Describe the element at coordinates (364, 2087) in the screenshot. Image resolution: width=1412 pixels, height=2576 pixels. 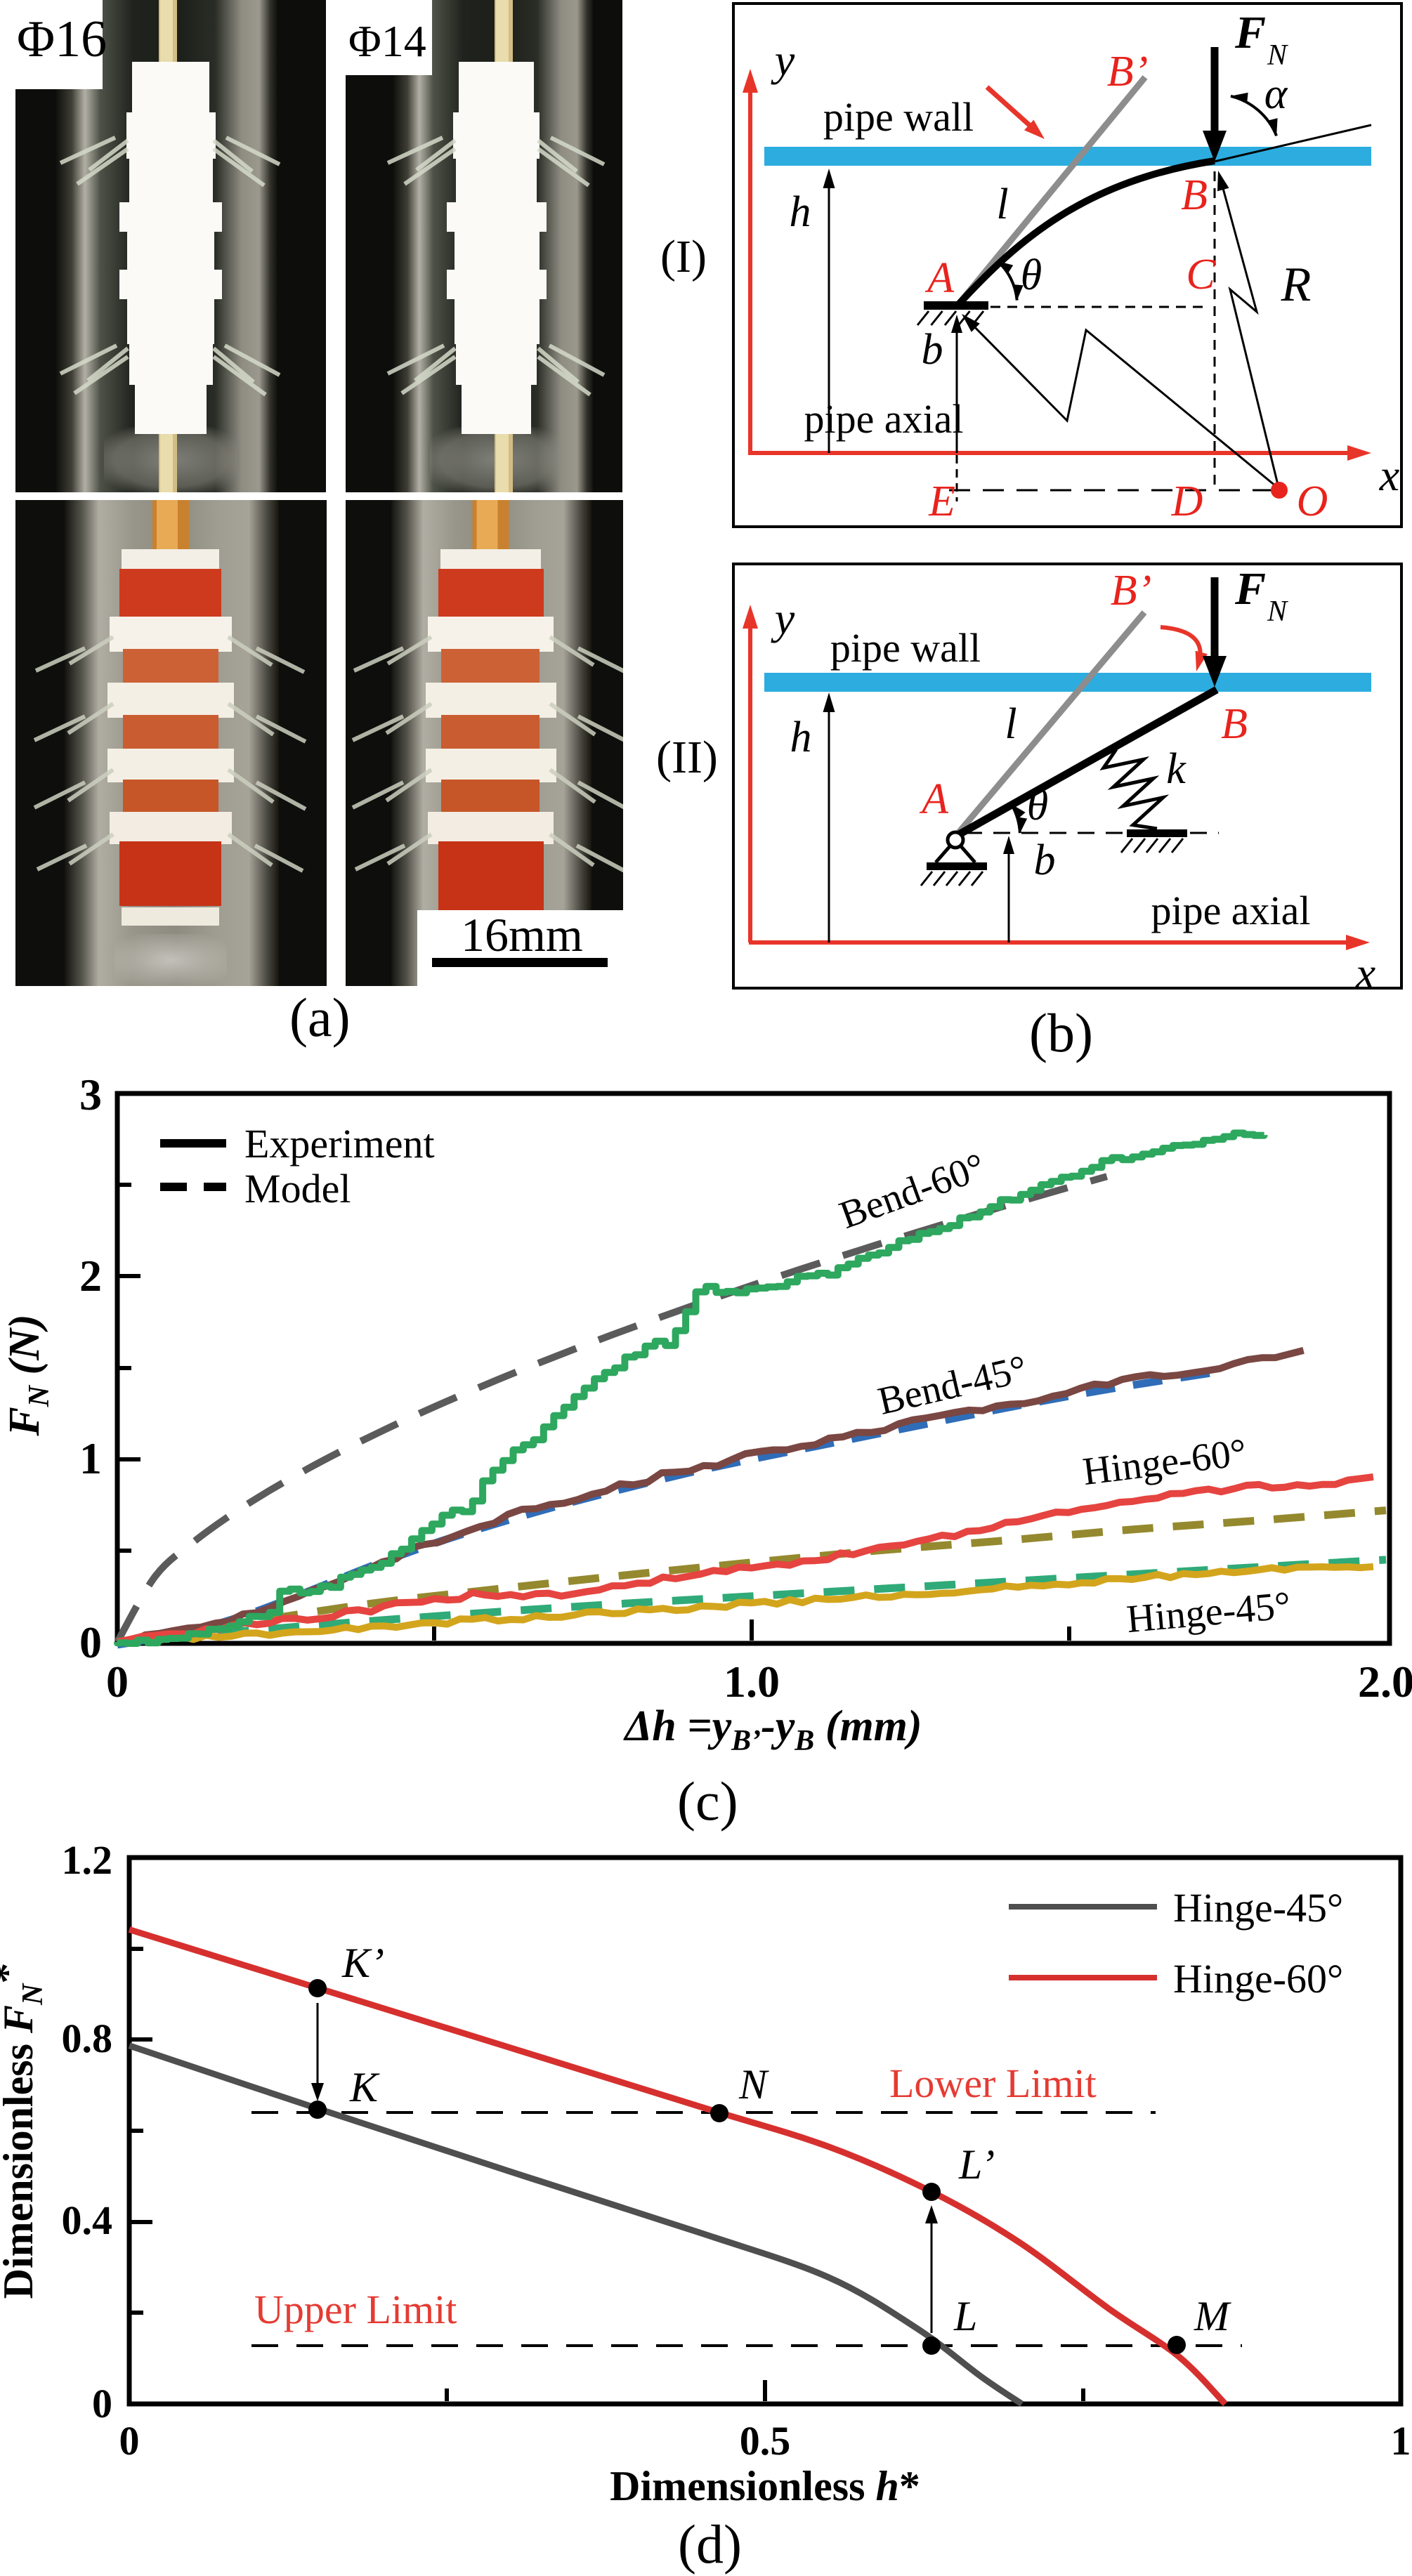
I see `svg-text: K` at that location.